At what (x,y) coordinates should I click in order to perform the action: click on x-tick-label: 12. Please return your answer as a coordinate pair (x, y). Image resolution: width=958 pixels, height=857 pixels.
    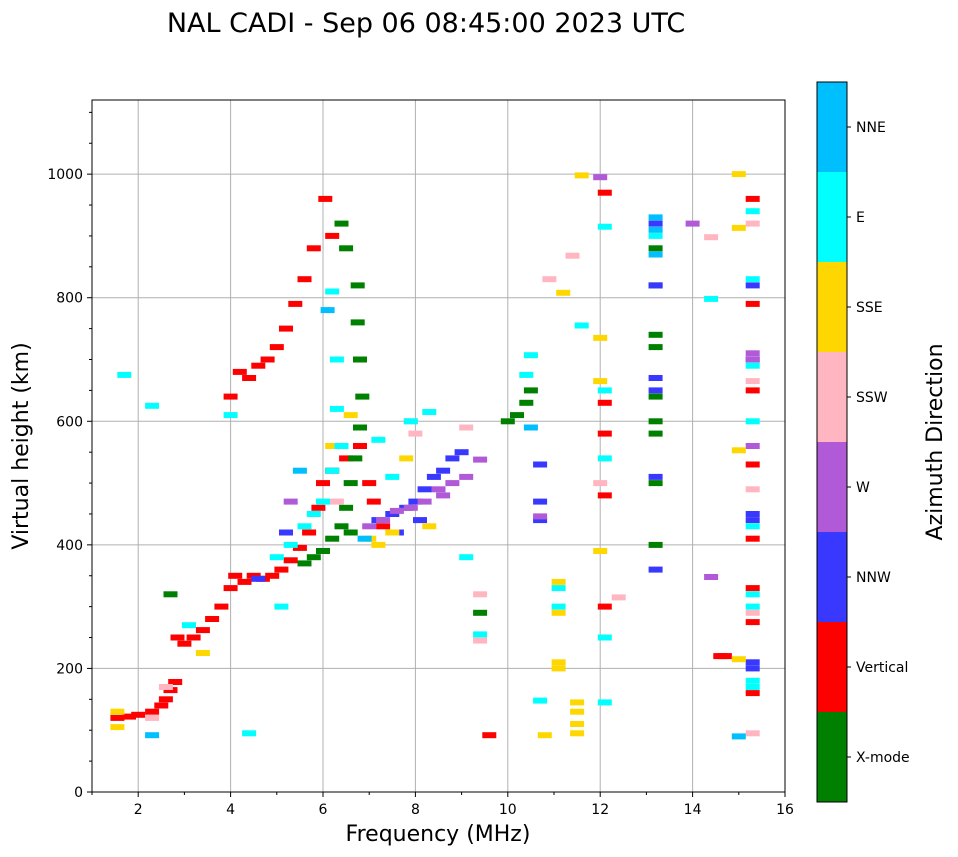
    Looking at the image, I should click on (600, 810).